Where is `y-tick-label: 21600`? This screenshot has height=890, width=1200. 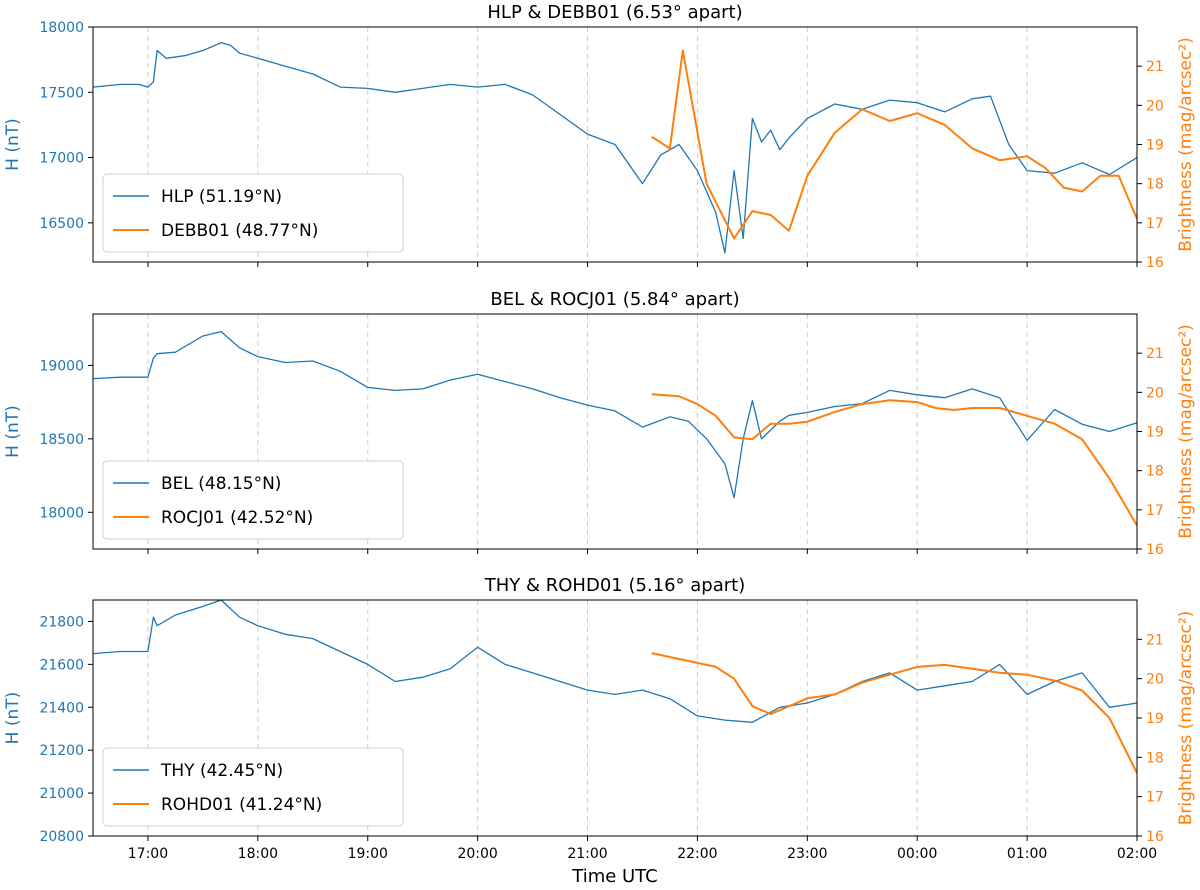
y-tick-label: 21600 is located at coordinates (61, 665).